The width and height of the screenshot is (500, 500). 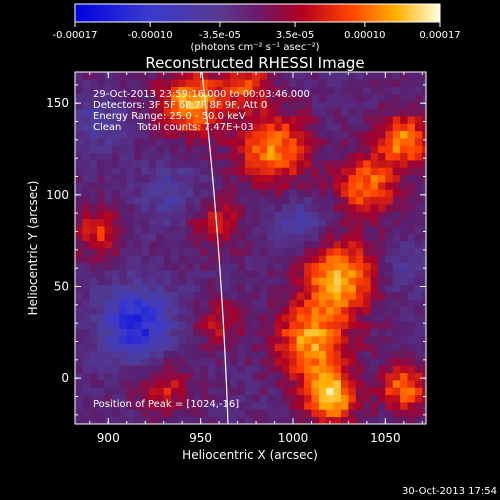 What do you see at coordinates (33, 248) in the screenshot?
I see `y-axis-label: Heliocentric Y (arcsec)` at bounding box center [33, 248].